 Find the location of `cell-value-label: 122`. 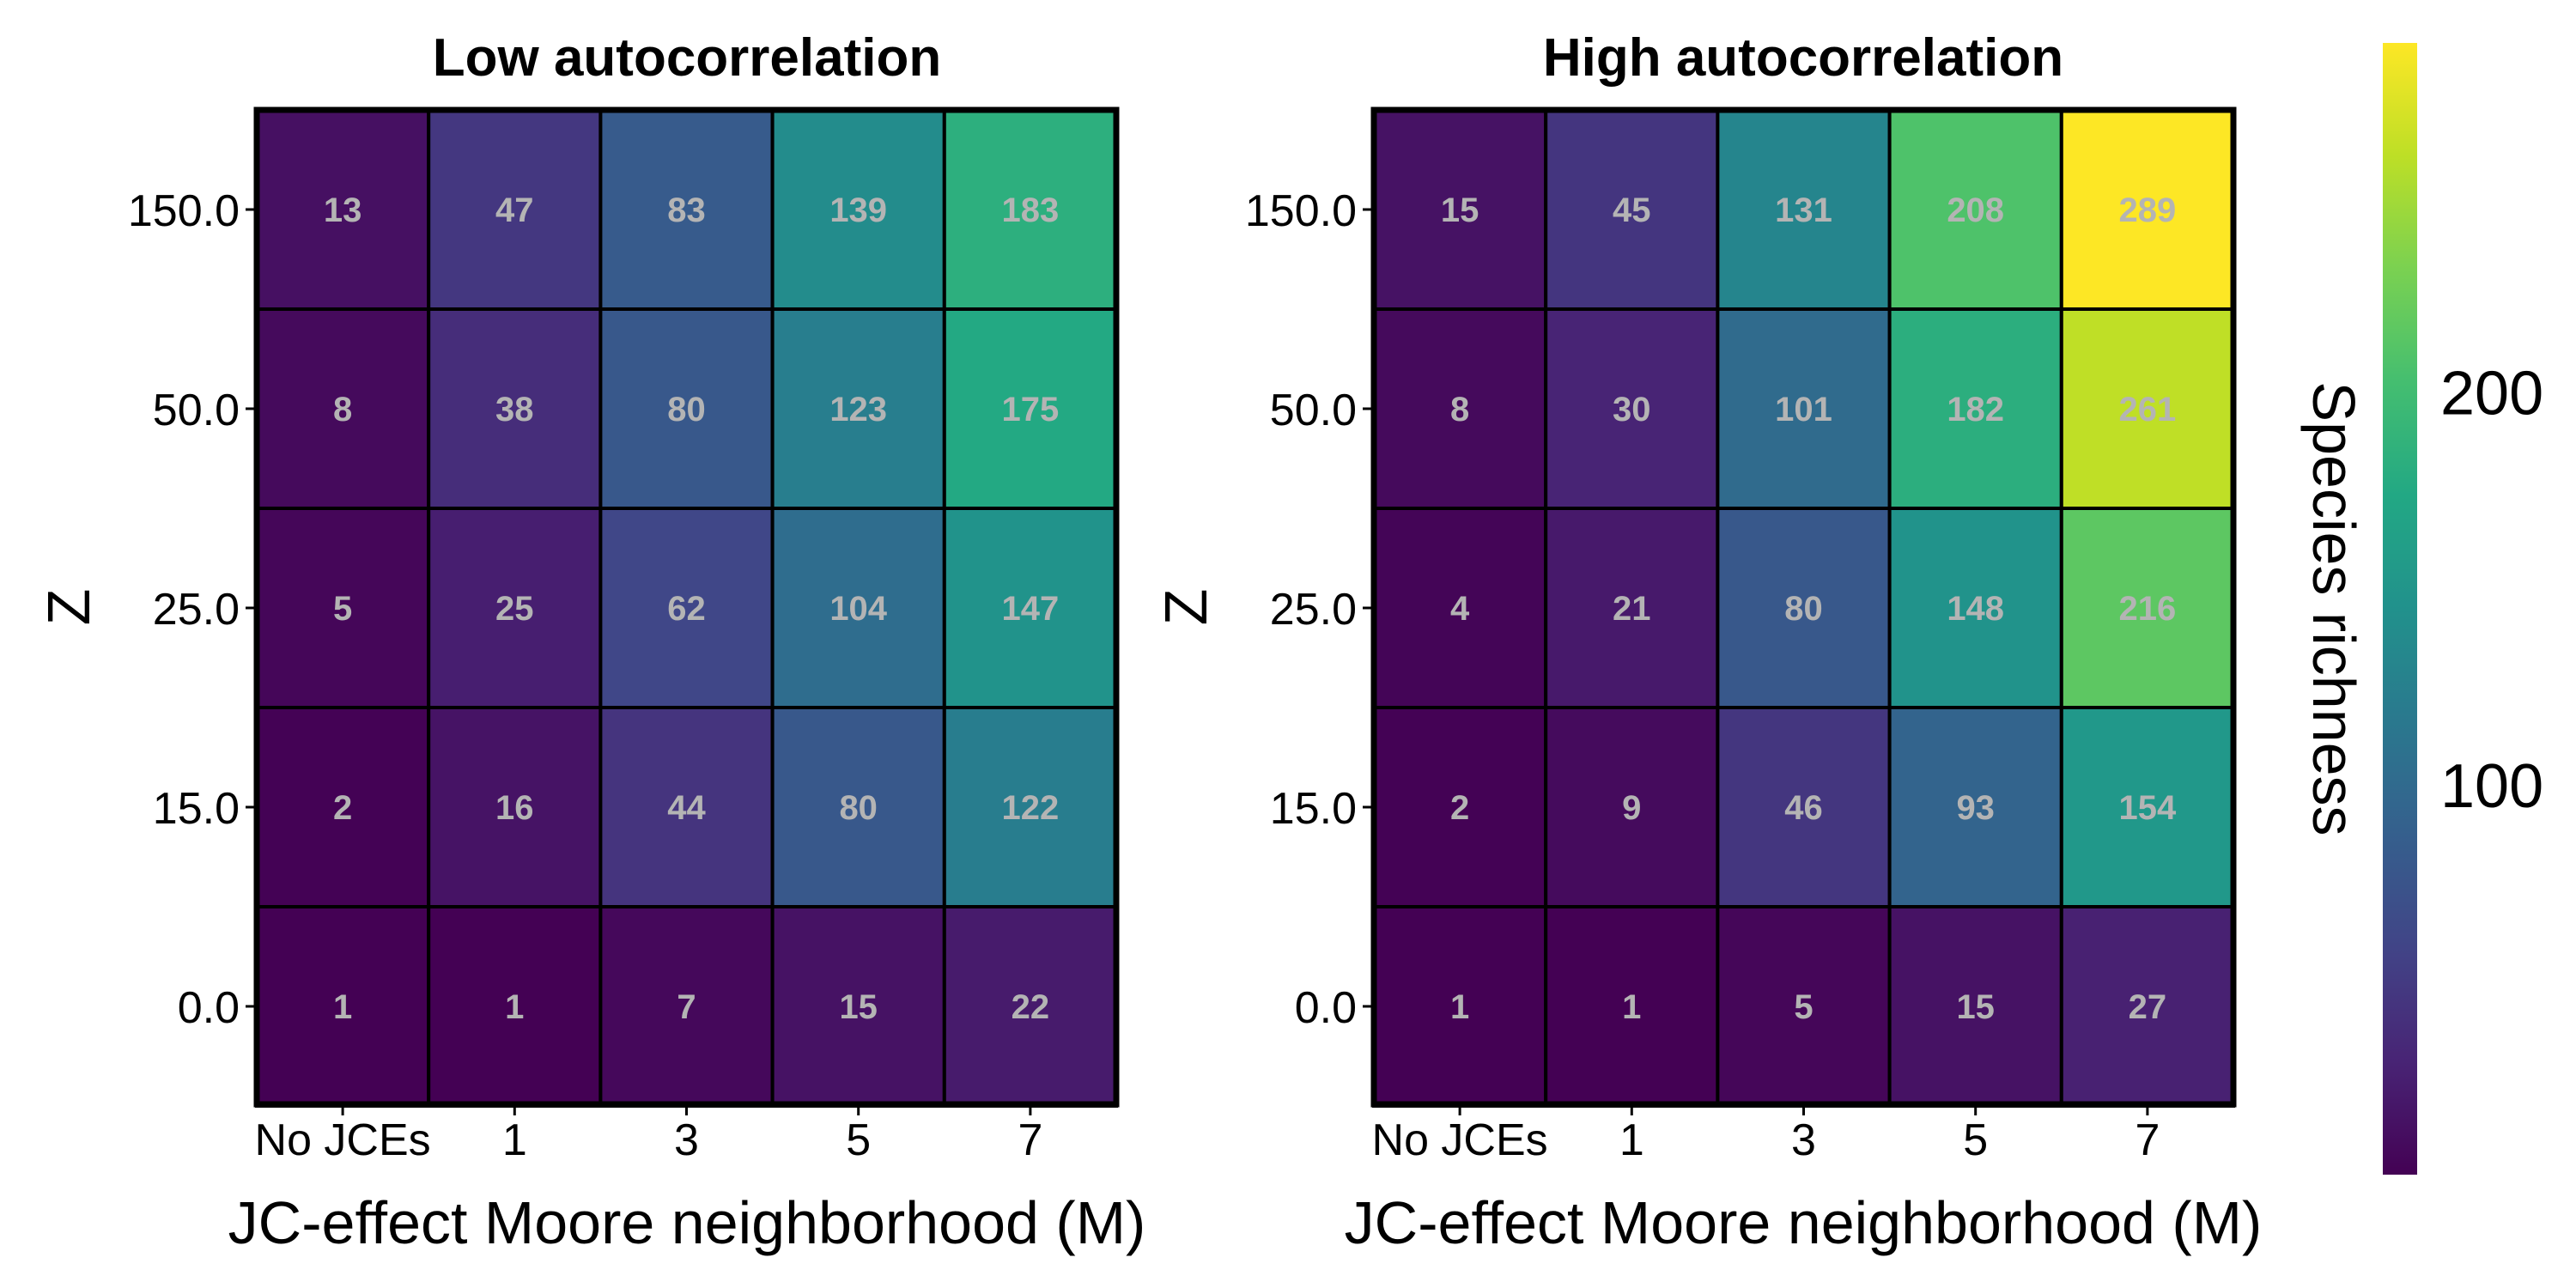

cell-value-label: 122 is located at coordinates (1031, 808).